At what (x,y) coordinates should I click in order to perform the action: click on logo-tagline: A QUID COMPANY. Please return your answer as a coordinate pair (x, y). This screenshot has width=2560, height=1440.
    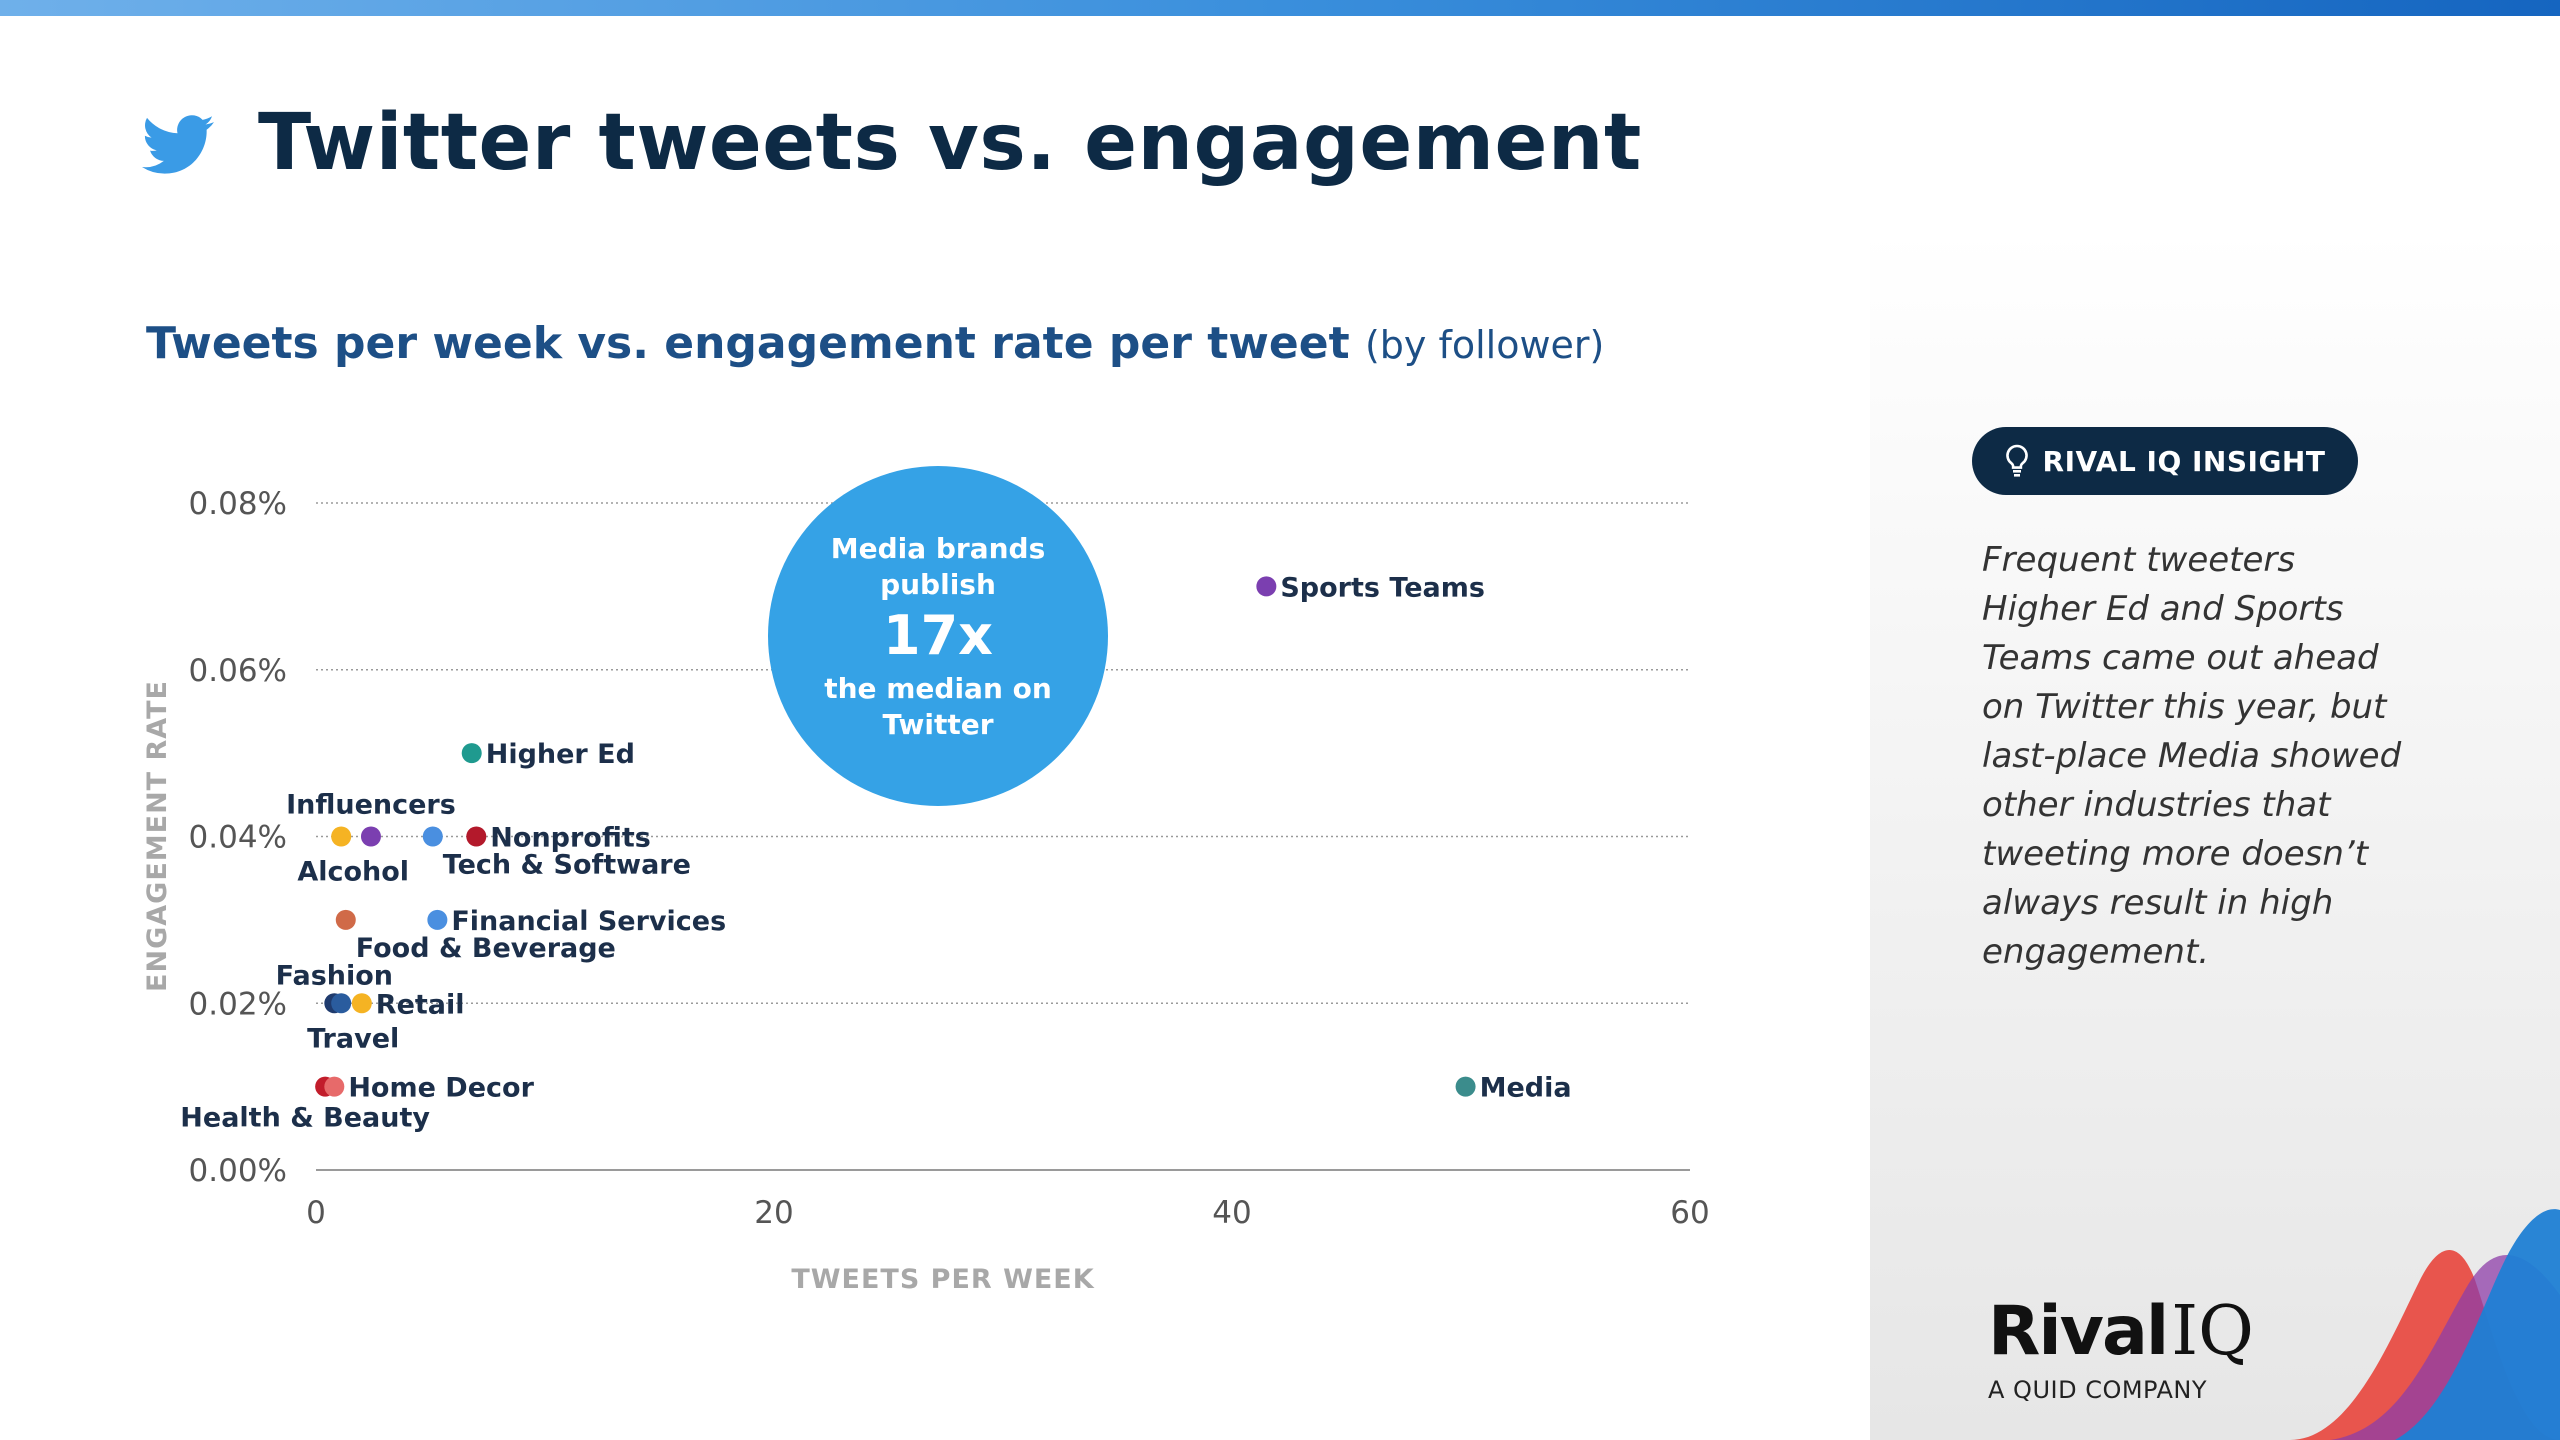
    Looking at the image, I should click on (2098, 1390).